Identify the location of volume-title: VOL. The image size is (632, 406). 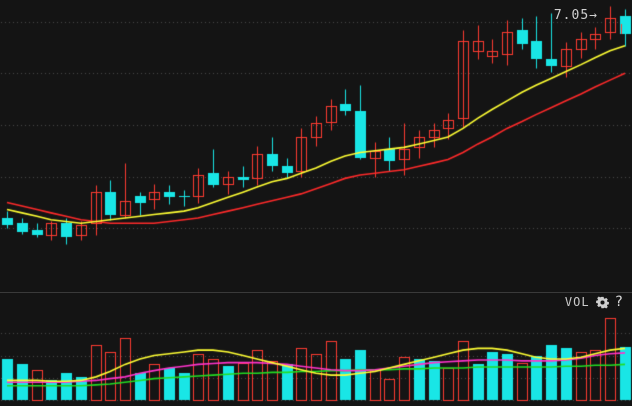
(577, 302).